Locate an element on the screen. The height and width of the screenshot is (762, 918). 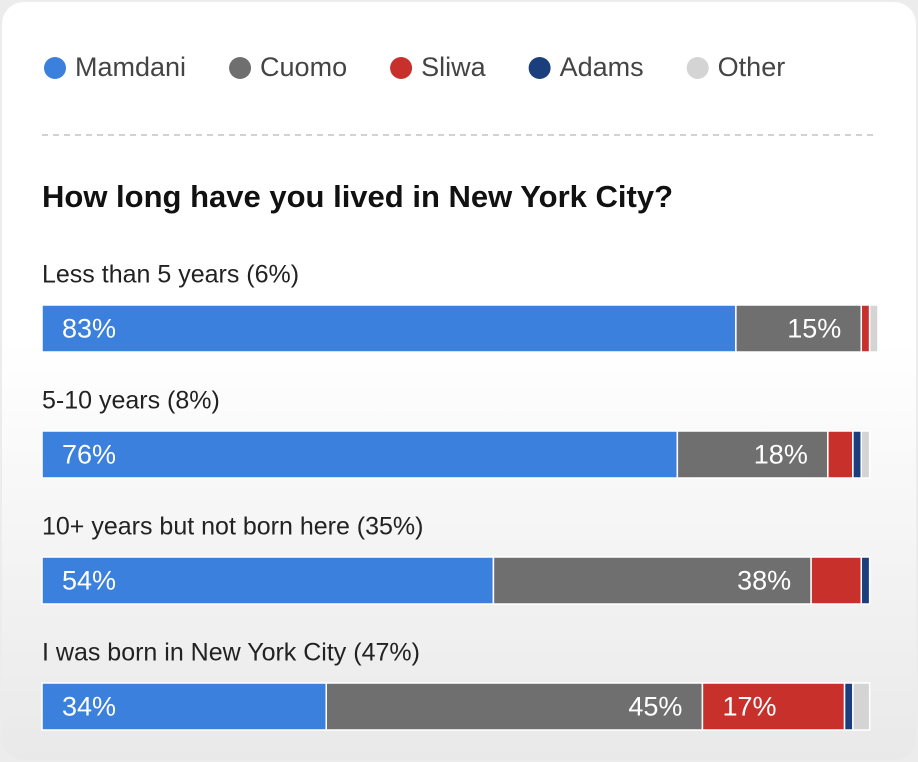
value-label: 18% is located at coordinates (781, 455).